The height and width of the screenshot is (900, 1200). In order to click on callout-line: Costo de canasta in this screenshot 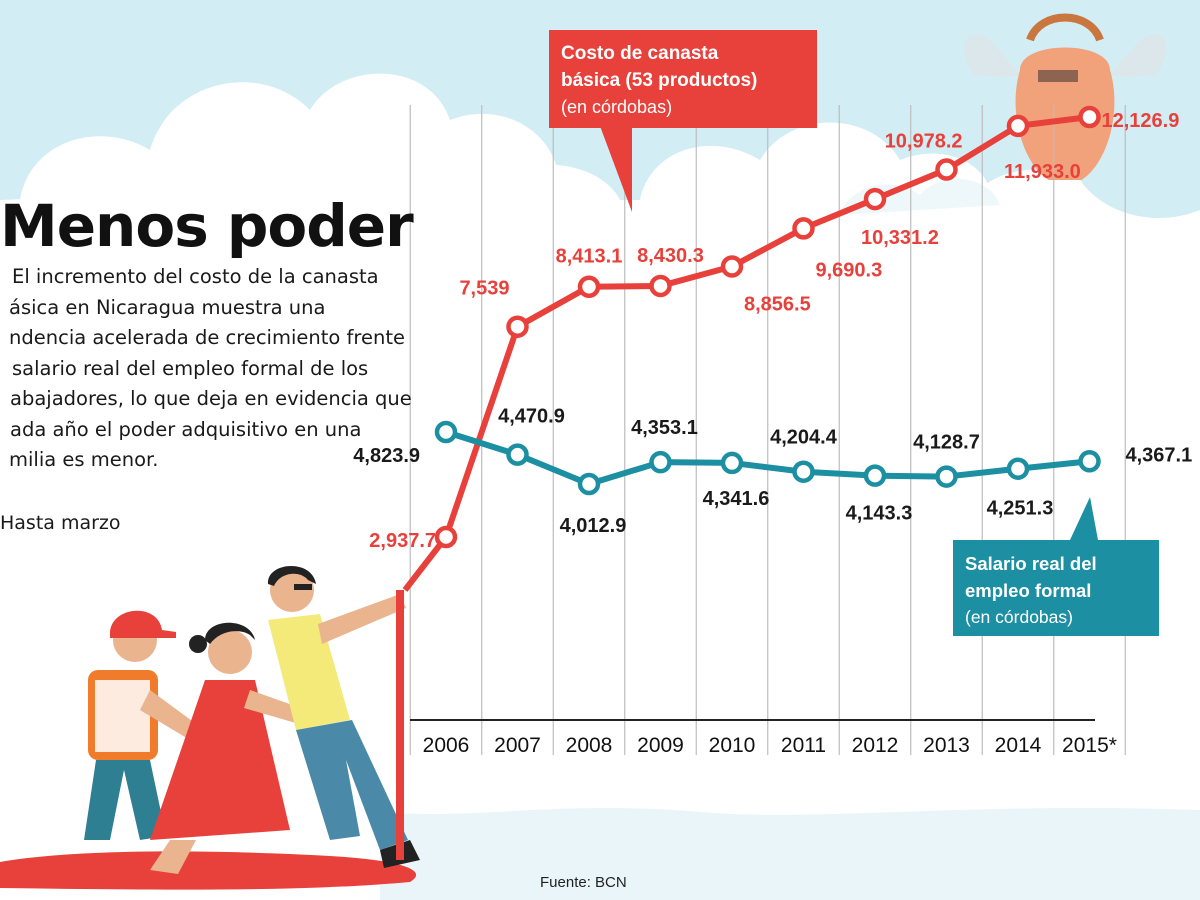, I will do `click(640, 53)`.